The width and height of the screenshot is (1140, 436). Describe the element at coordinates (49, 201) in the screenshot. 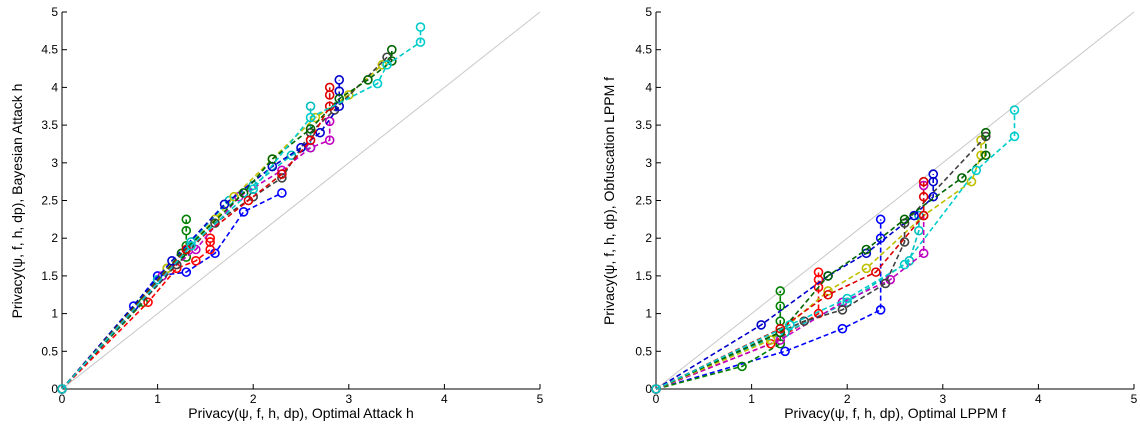

I see `left-y-tick-label: 2.5` at that location.